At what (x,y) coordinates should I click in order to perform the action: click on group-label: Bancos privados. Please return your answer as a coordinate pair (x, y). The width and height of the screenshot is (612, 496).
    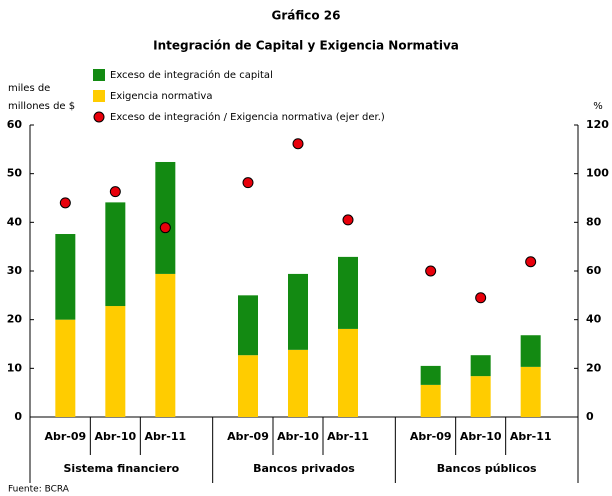
    Looking at the image, I should click on (304, 468).